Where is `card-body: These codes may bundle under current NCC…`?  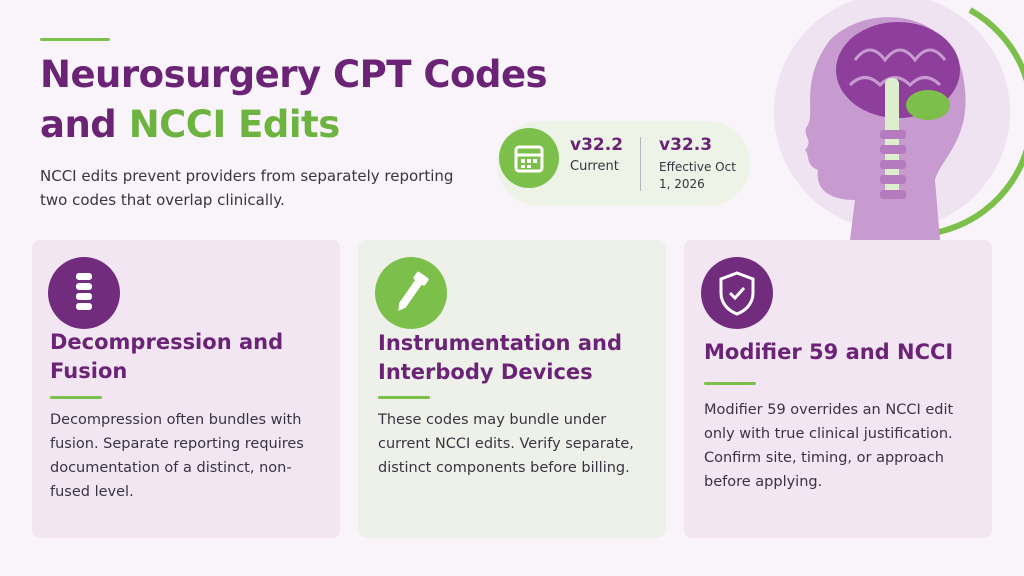
card-body: These codes may bundle under current NCC… is located at coordinates (506, 444).